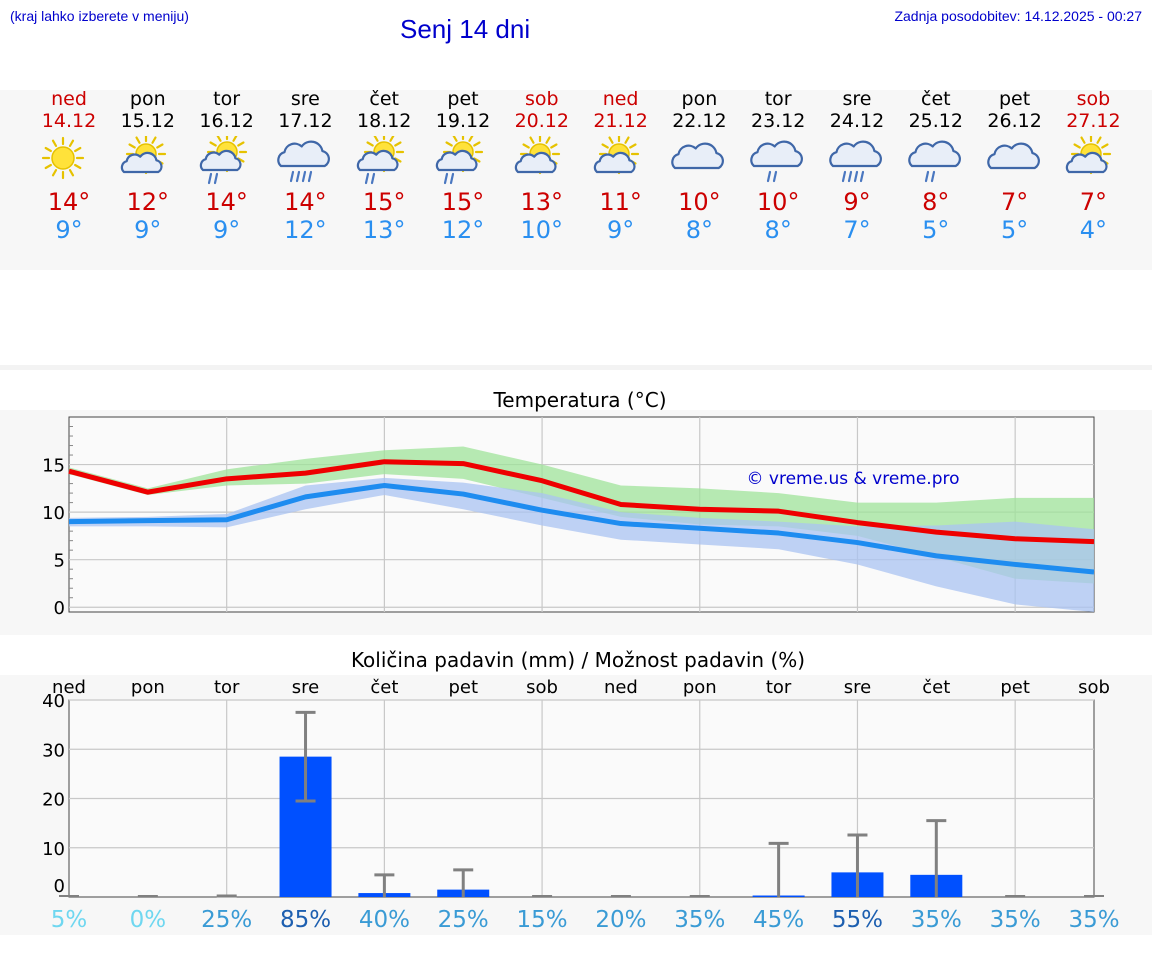 The width and height of the screenshot is (1152, 975). What do you see at coordinates (1014, 202) in the screenshot?
I see `max-temp: 7°` at bounding box center [1014, 202].